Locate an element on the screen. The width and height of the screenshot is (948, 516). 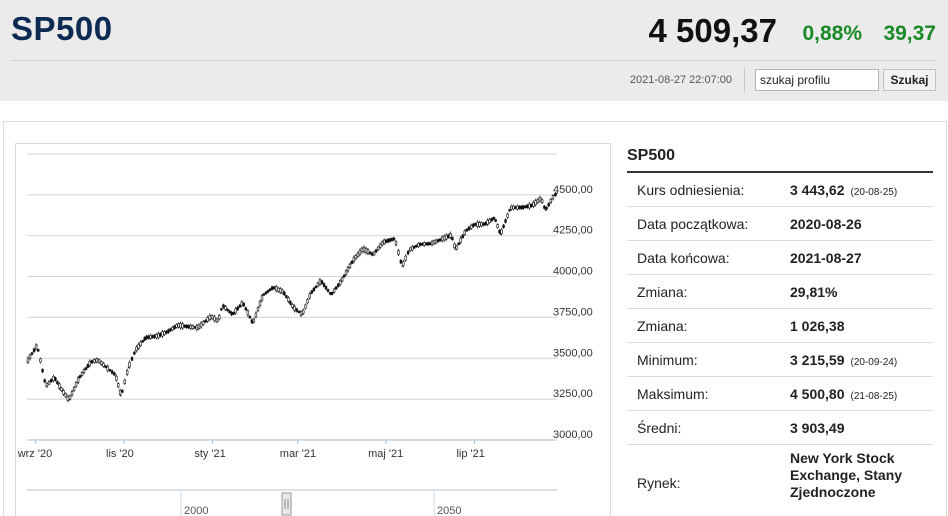
change-percent: 0,88% is located at coordinates (832, 33).